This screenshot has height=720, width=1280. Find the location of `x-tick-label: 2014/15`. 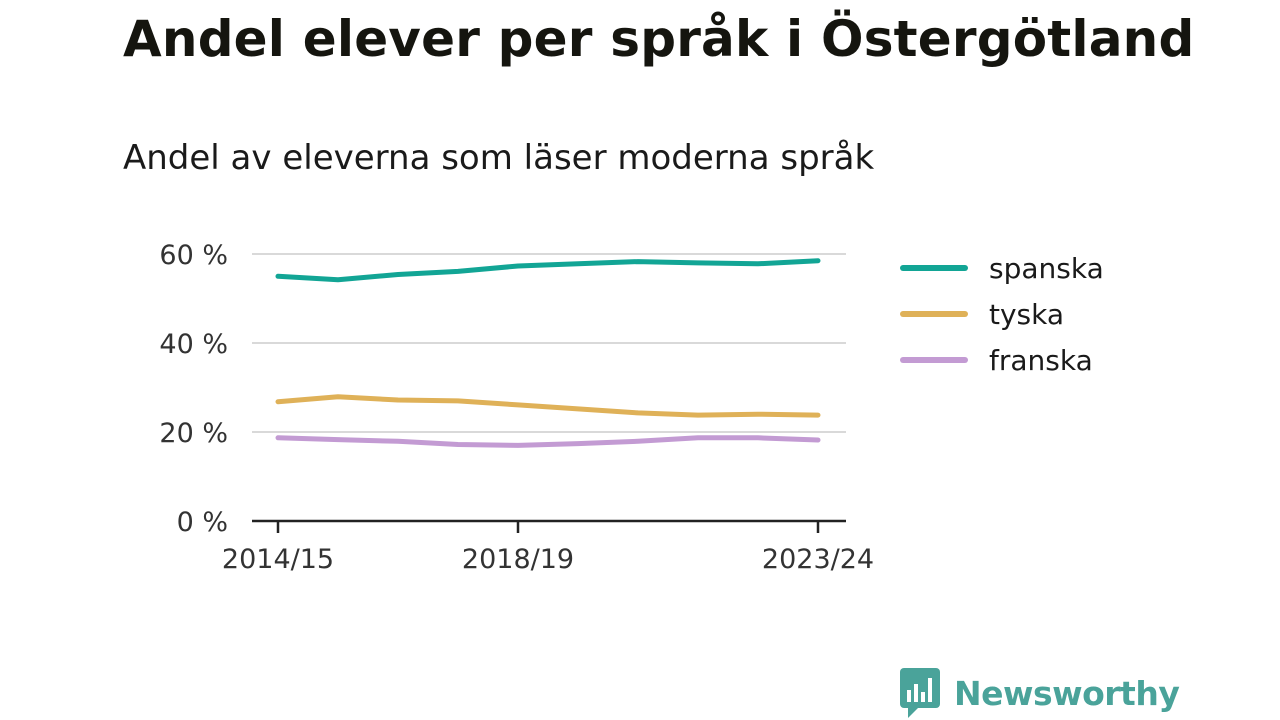

x-tick-label: 2014/15 is located at coordinates (278, 559).